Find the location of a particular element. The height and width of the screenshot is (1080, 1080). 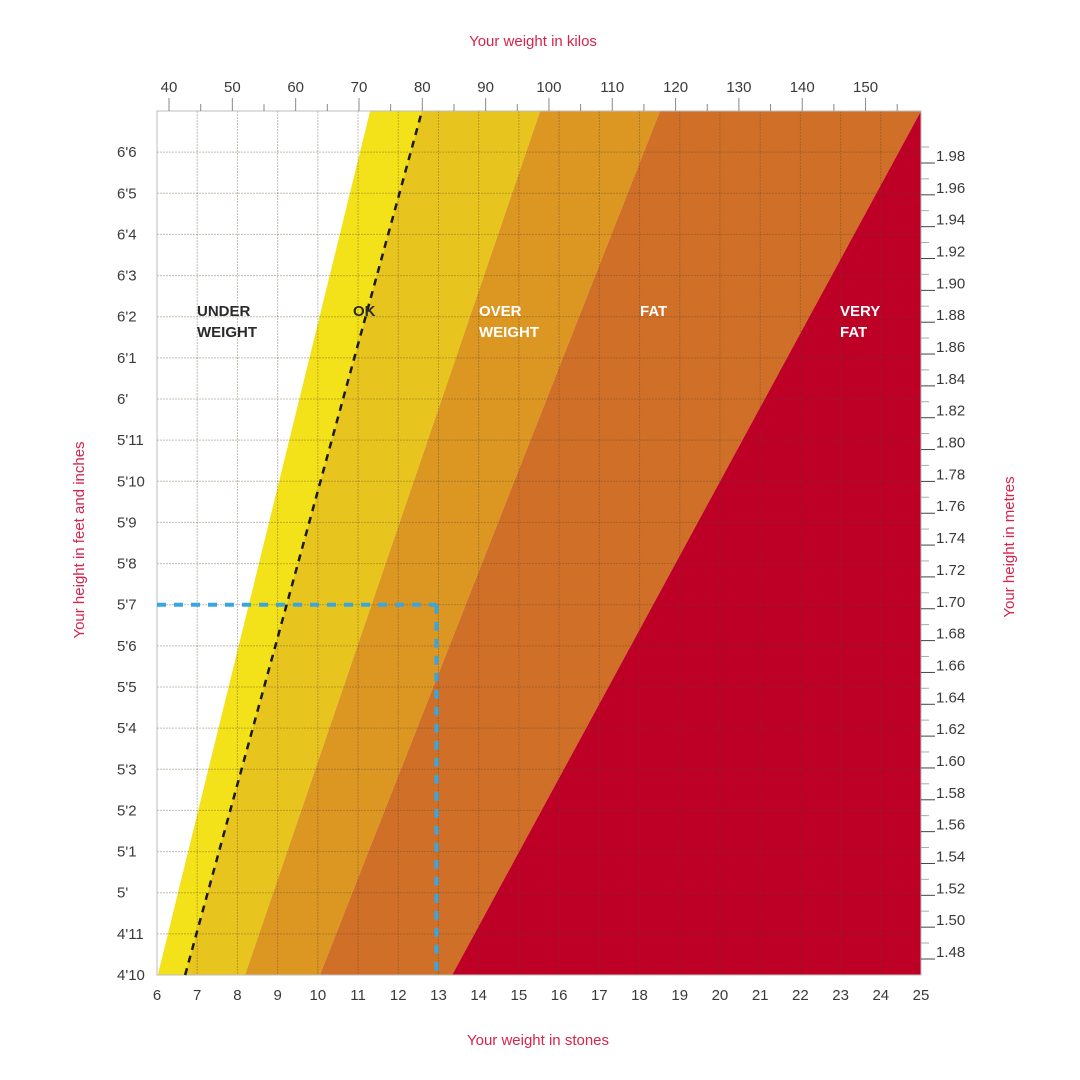

metre-tick-label: 1.84 is located at coordinates (950, 379).